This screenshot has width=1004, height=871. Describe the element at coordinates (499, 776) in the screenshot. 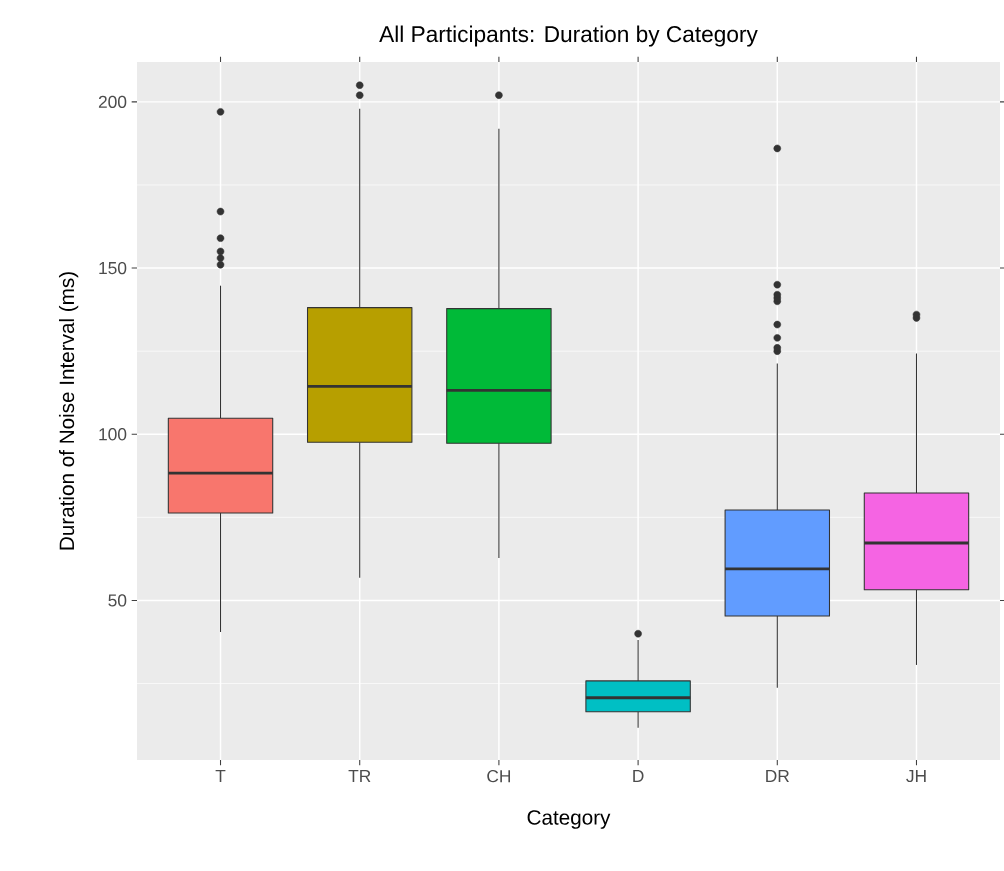

I see `x-tick-label: CH` at that location.